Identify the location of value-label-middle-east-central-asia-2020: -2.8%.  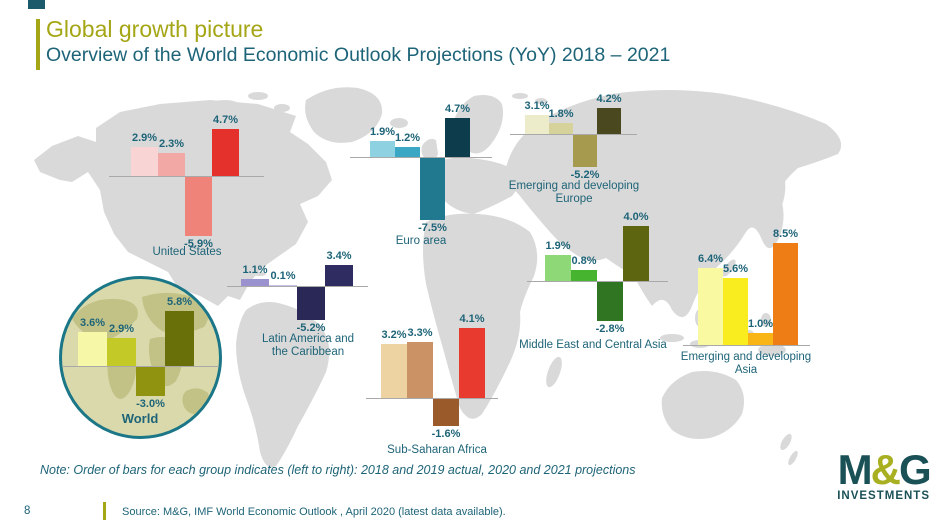
(610, 328).